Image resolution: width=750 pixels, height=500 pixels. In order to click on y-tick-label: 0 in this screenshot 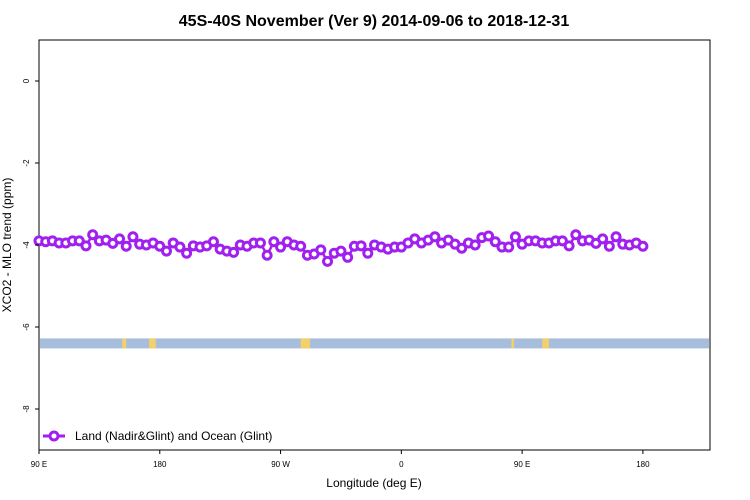, I will do `click(26, 80)`.